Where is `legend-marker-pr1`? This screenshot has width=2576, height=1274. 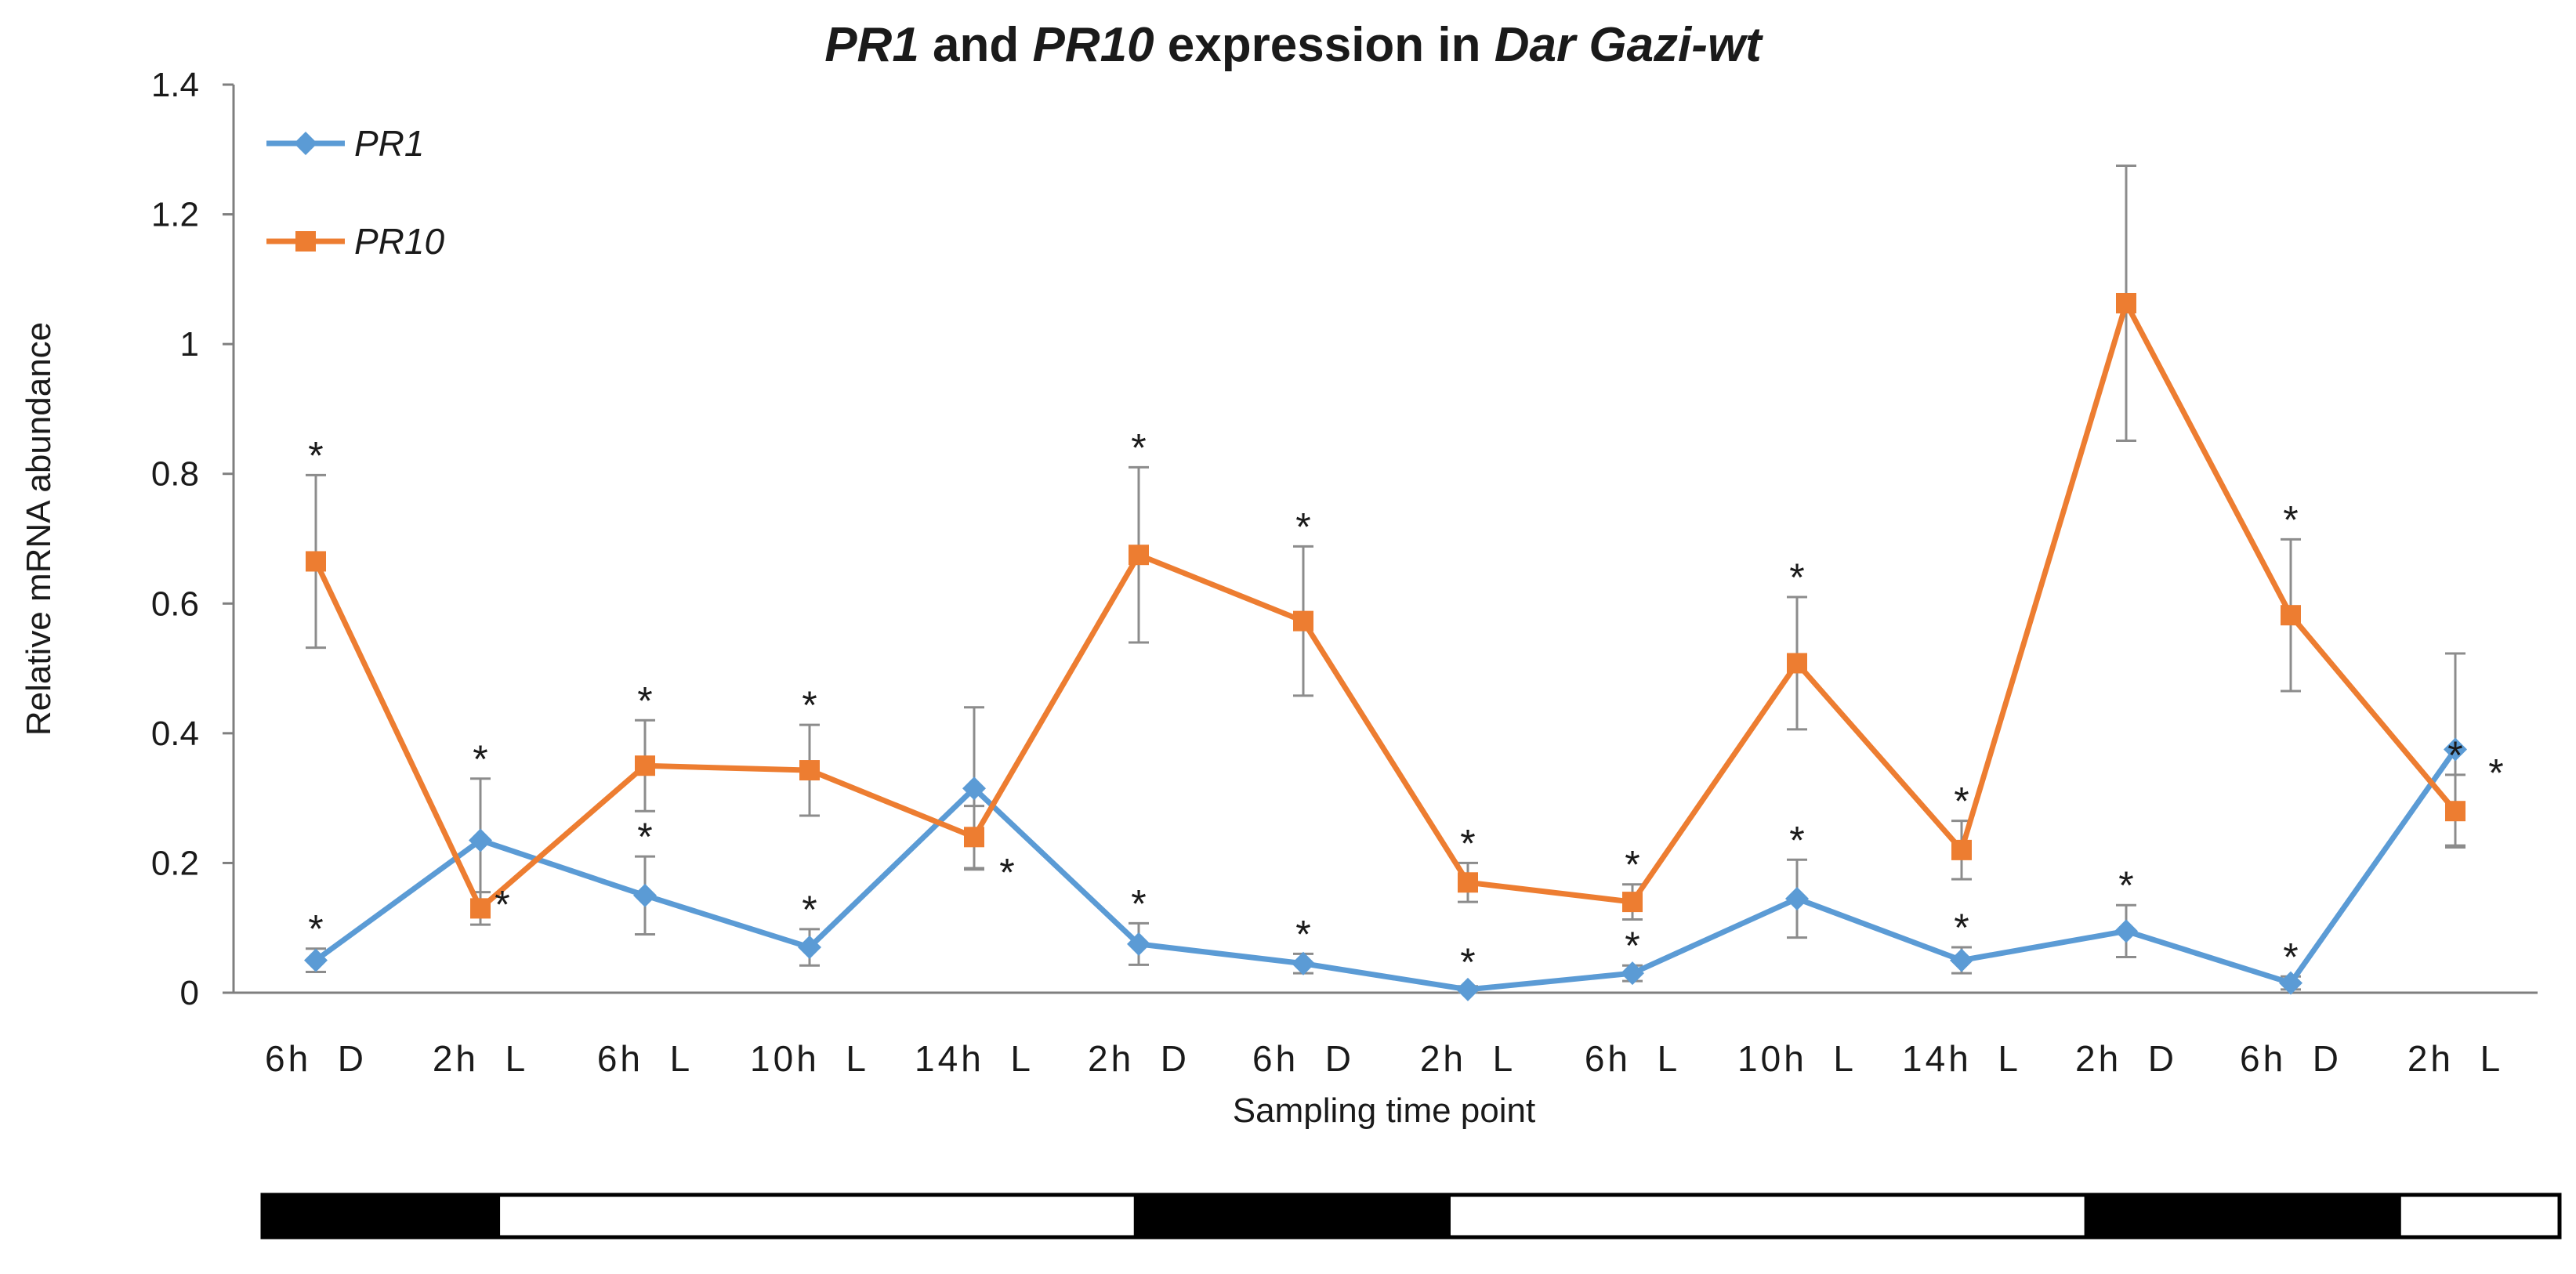
legend-marker-pr1 is located at coordinates (305, 143).